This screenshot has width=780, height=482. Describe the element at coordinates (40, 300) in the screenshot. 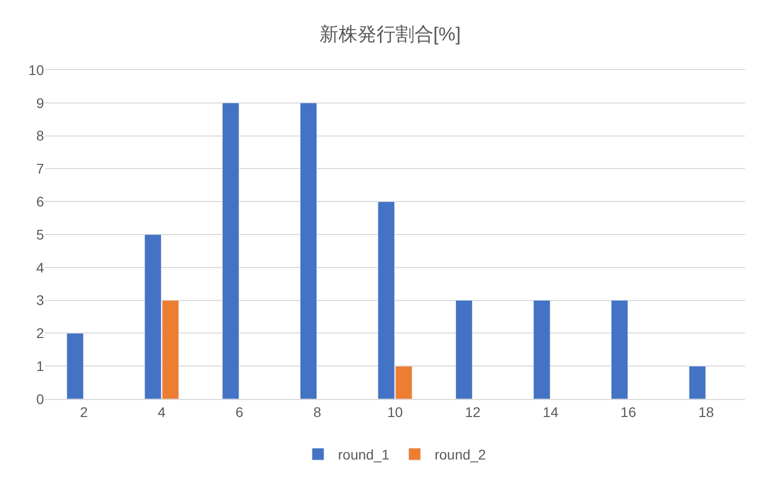

I see `y-tick-label: 3` at that location.